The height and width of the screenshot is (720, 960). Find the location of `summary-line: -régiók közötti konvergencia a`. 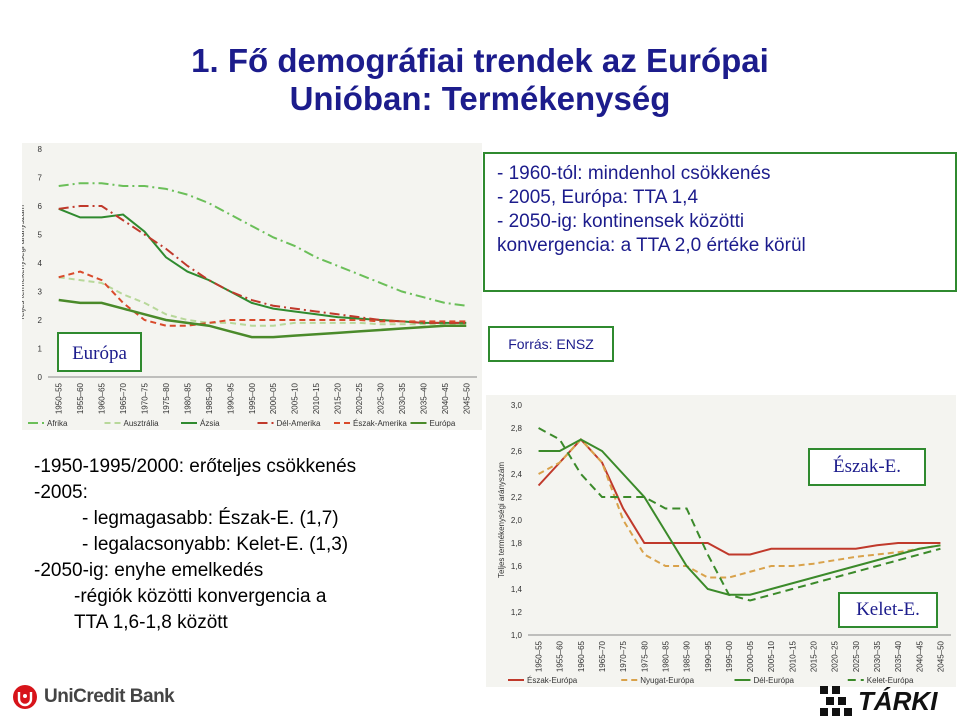

summary-line: -régiók közötti konvergencia a is located at coordinates (200, 596).